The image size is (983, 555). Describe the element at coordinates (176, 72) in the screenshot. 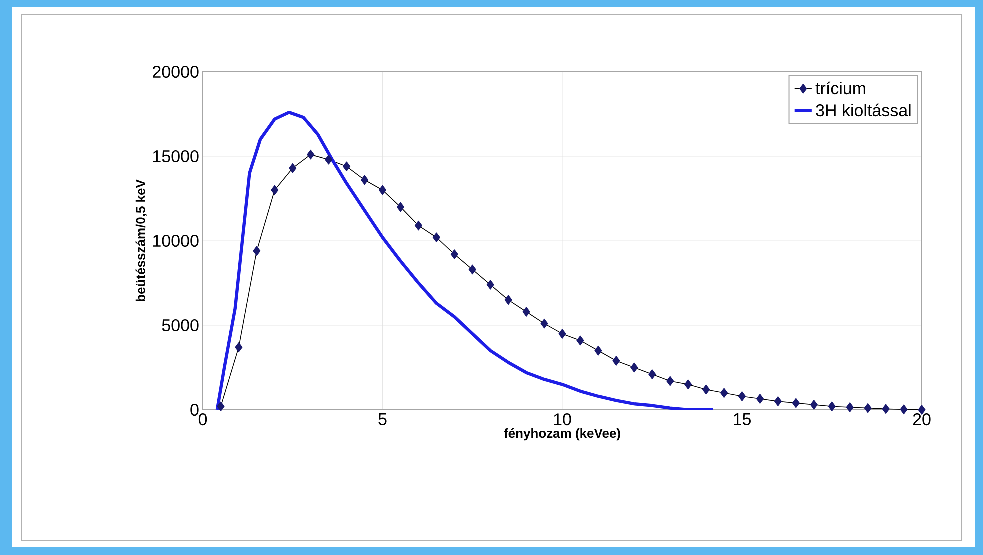

I see `y-tick-label: 20000` at that location.